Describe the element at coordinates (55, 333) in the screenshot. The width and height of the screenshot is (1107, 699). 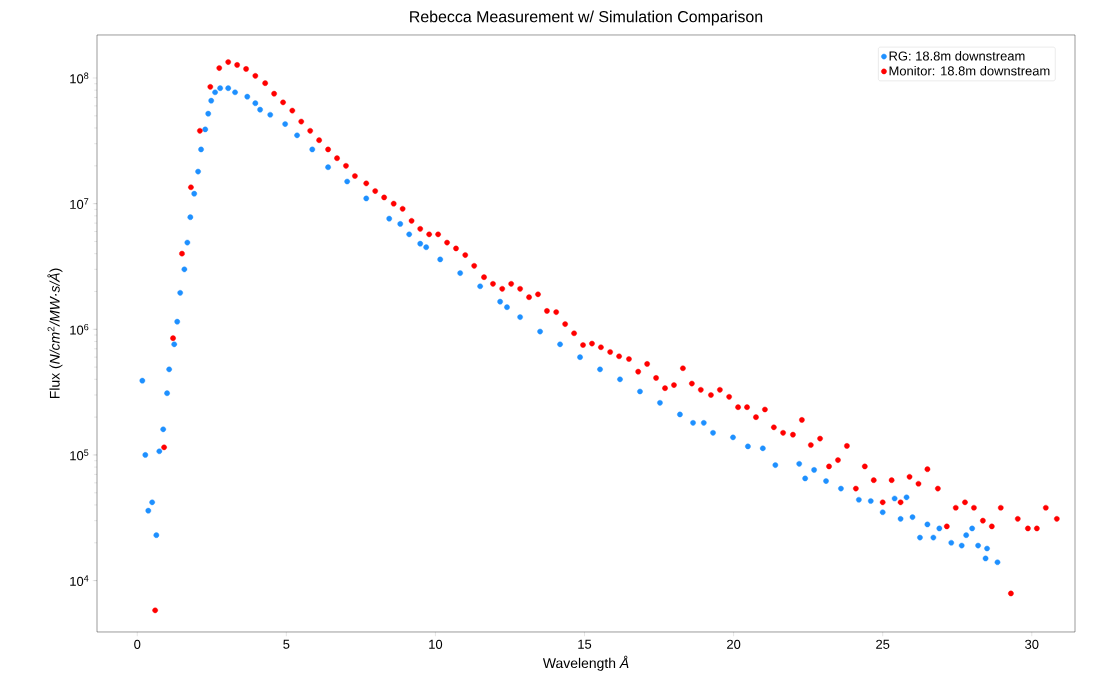
I see `y-axis-title: Flux (N/cm$^{2}$/MW·s/Å)` at that location.